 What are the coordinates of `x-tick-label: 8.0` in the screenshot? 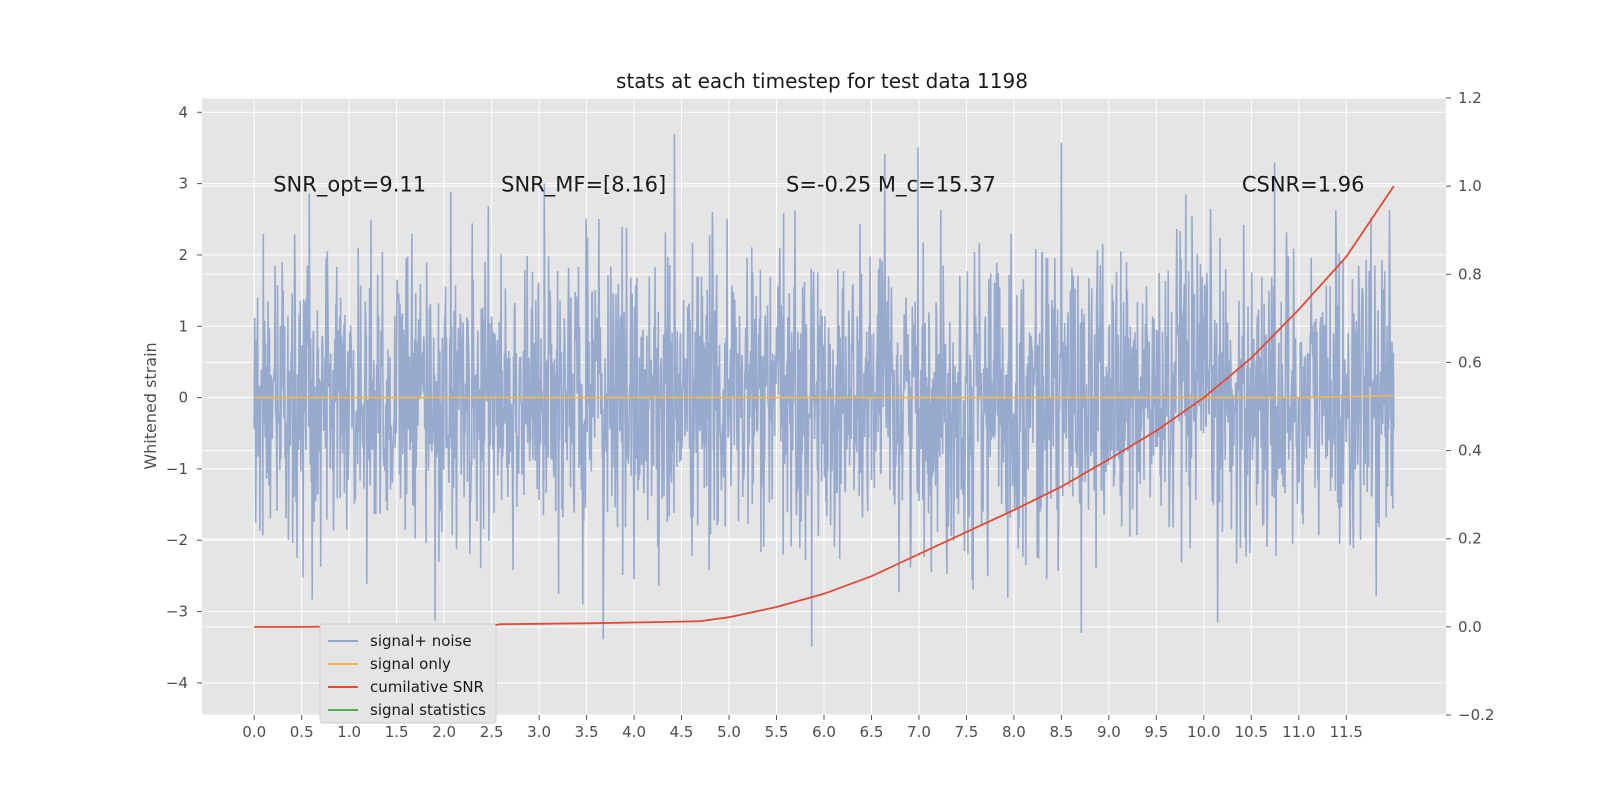 It's located at (1014, 732).